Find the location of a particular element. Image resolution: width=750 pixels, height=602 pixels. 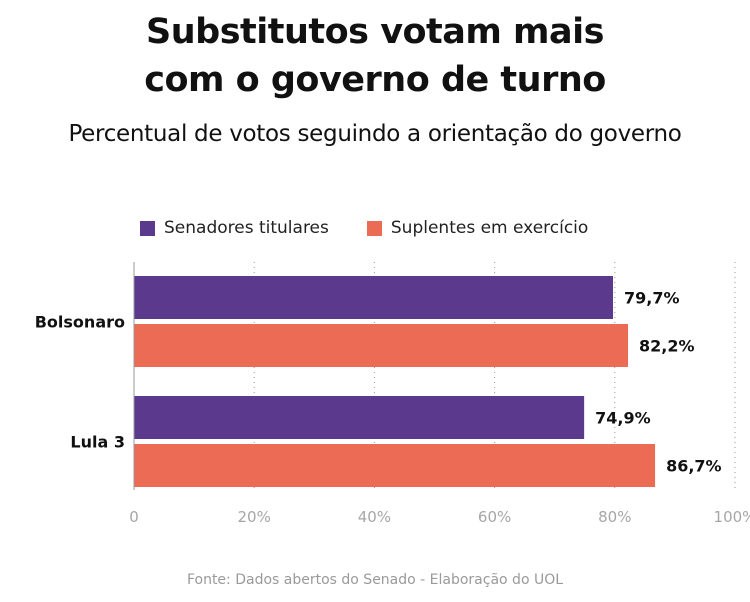

legend-label-titulares: Senadores titulares is located at coordinates (246, 228).